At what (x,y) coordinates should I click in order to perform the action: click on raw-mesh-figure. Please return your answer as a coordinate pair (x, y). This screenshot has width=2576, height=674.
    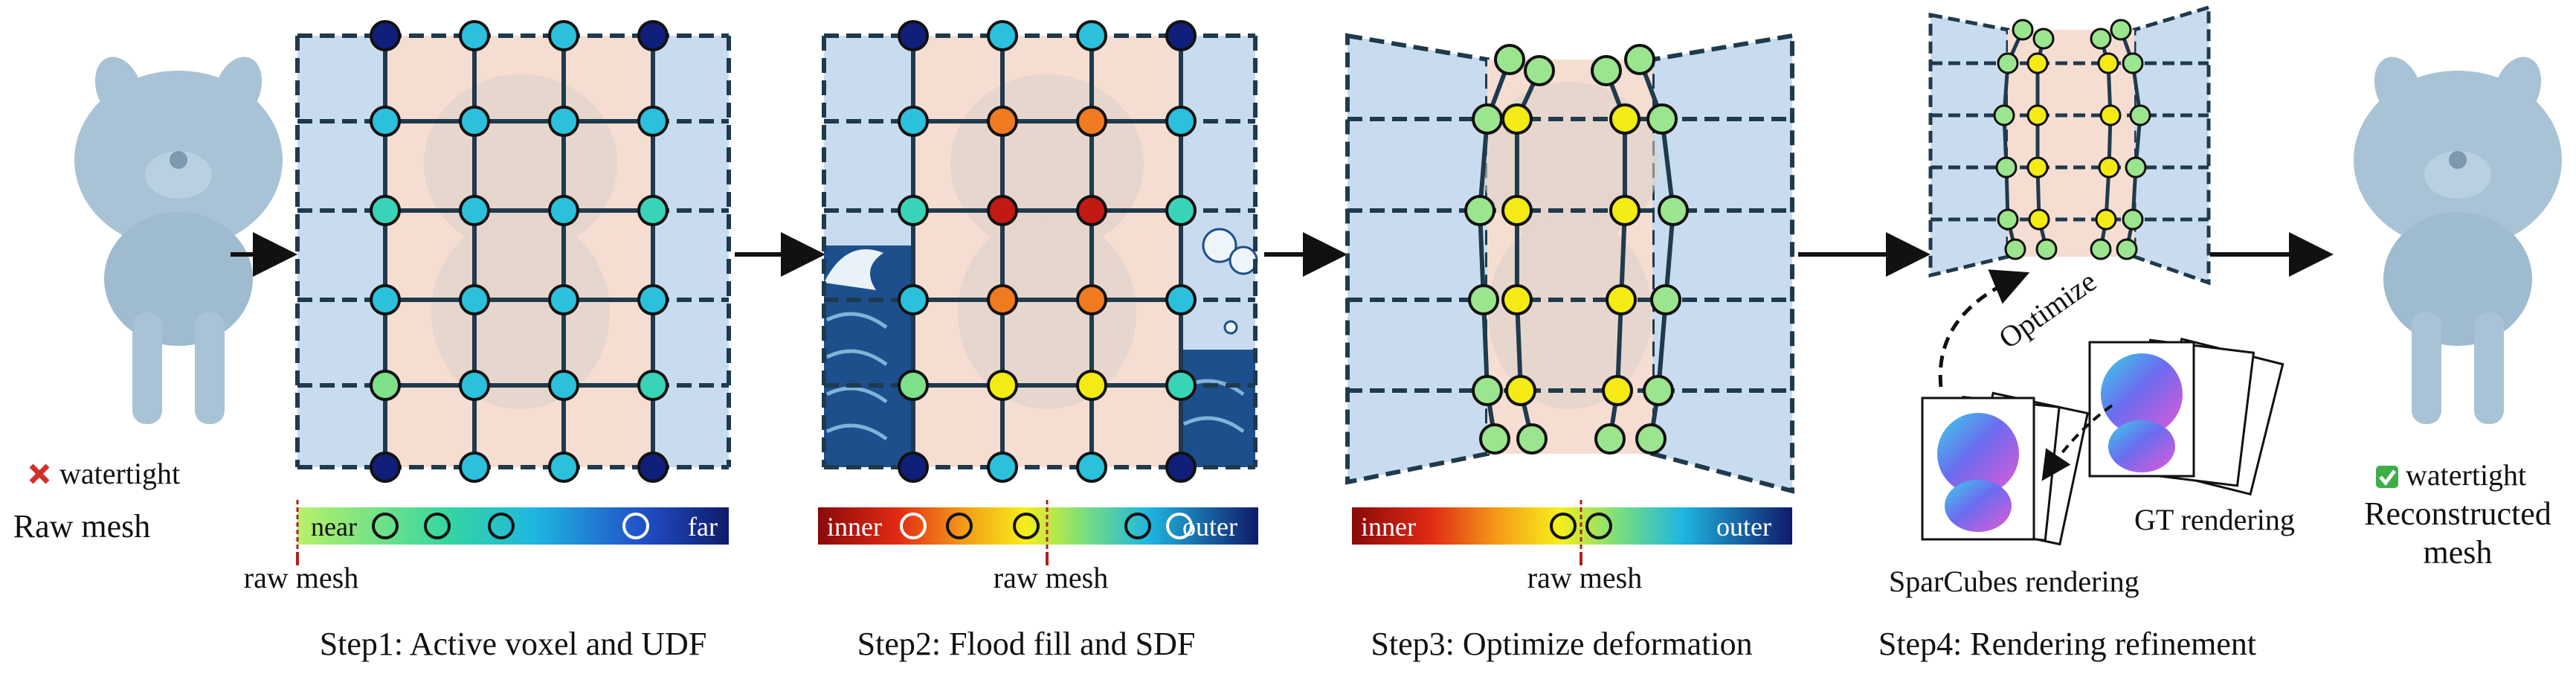
    Looking at the image, I should click on (178, 240).